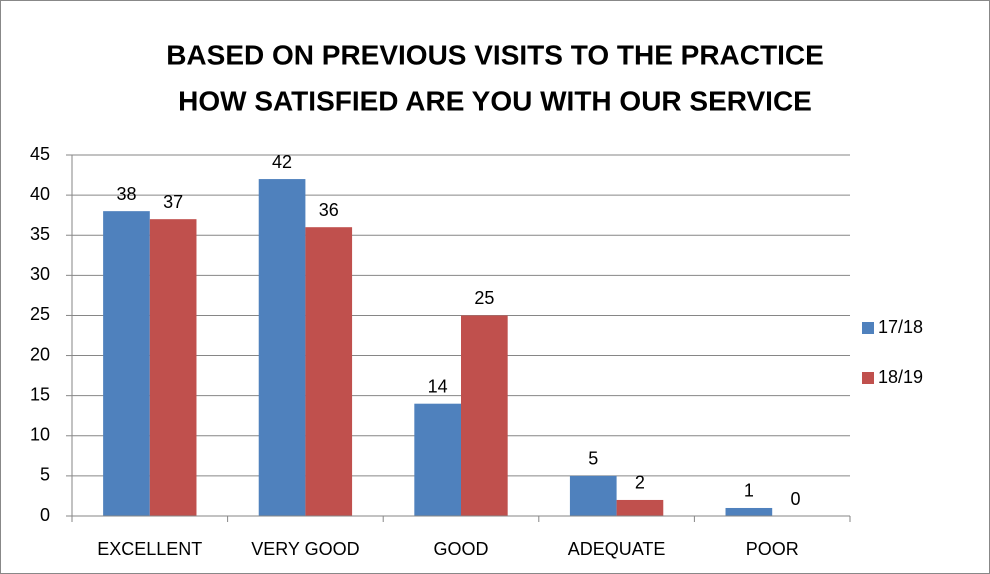  What do you see at coordinates (900, 377) in the screenshot?
I see `legend-label: 18/19` at bounding box center [900, 377].